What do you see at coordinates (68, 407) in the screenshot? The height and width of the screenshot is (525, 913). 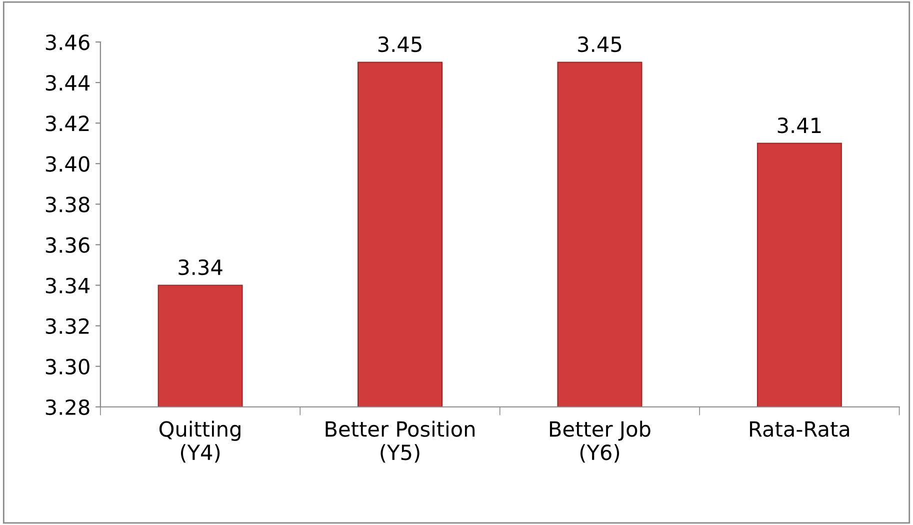 I see `y-tick-label: 3.28` at bounding box center [68, 407].